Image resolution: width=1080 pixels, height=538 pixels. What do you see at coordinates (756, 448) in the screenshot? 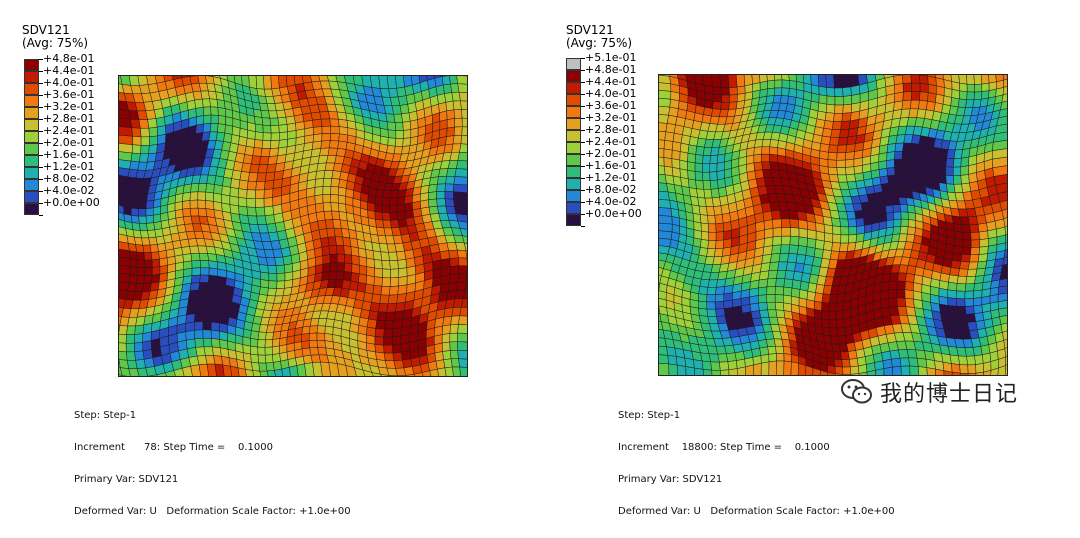
I see `increment-line: Increment 18800: Step Time = 0.1000` at bounding box center [756, 448].